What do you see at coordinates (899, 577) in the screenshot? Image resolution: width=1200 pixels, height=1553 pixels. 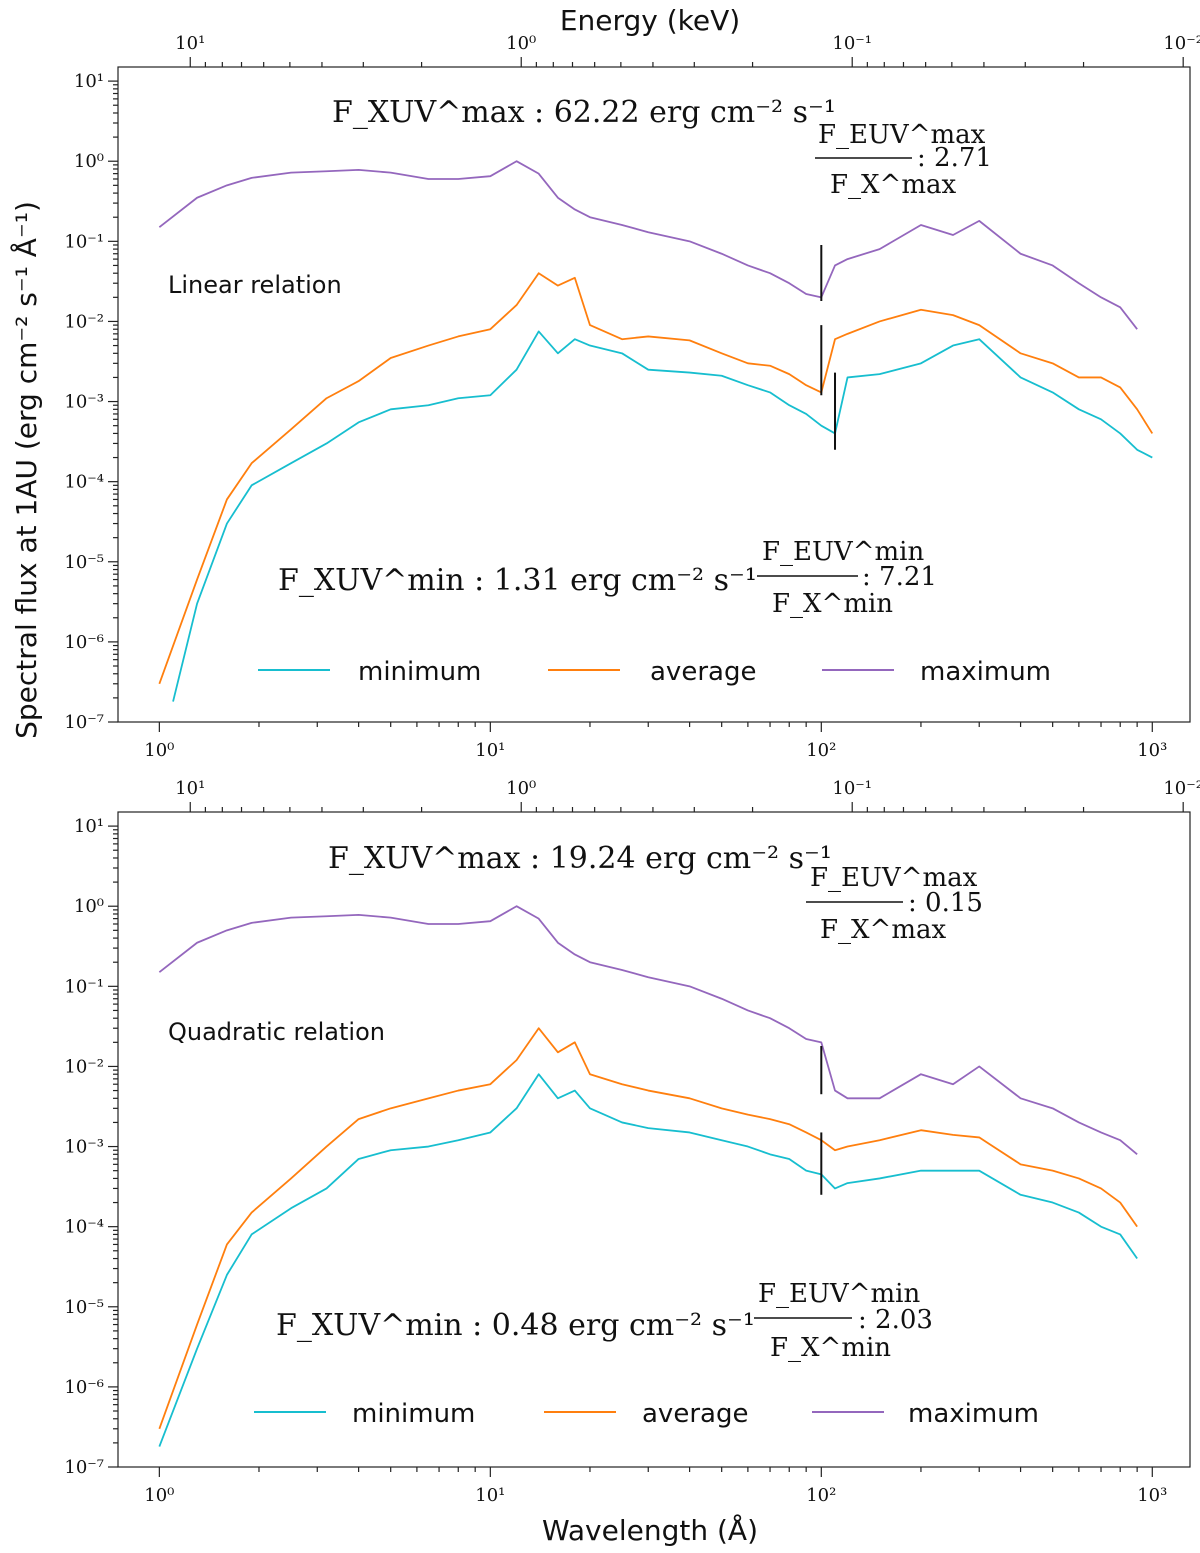 I see `ratio-min-value: : 7.21` at bounding box center [899, 577].